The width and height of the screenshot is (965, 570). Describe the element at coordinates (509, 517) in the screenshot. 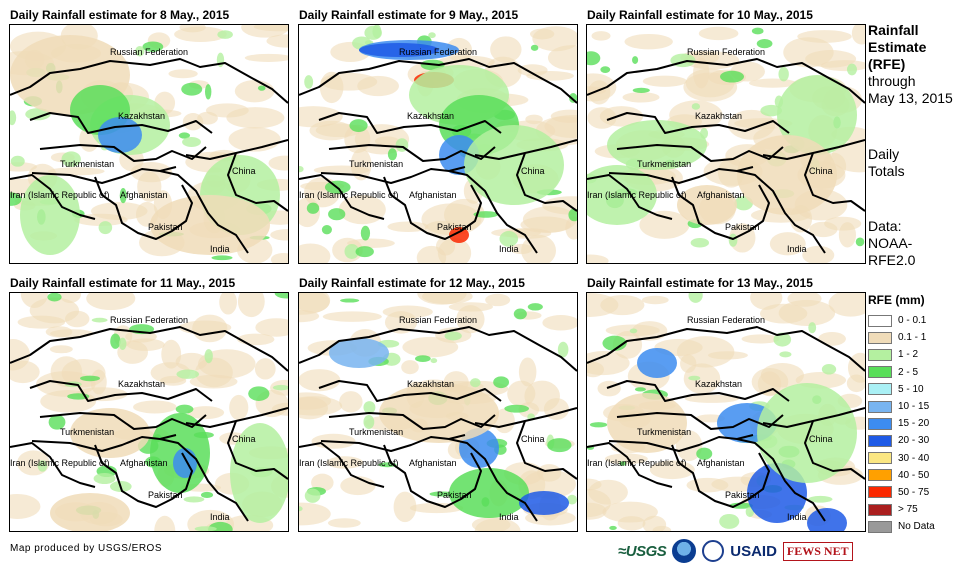

I see `country-label-india: India` at that location.